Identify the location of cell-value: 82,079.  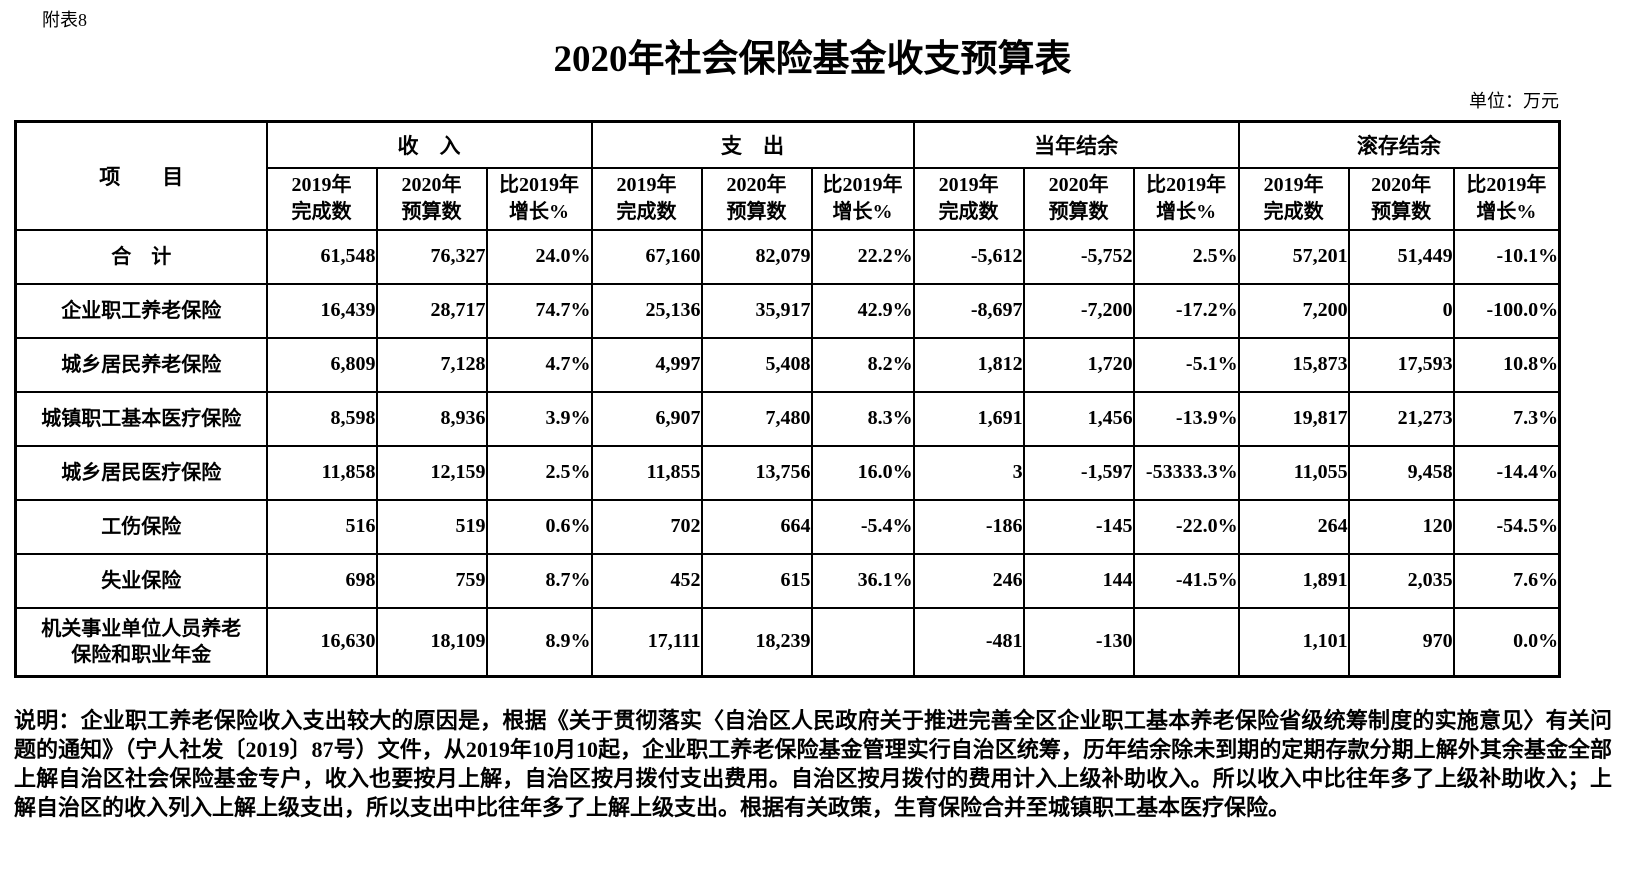
(756, 256).